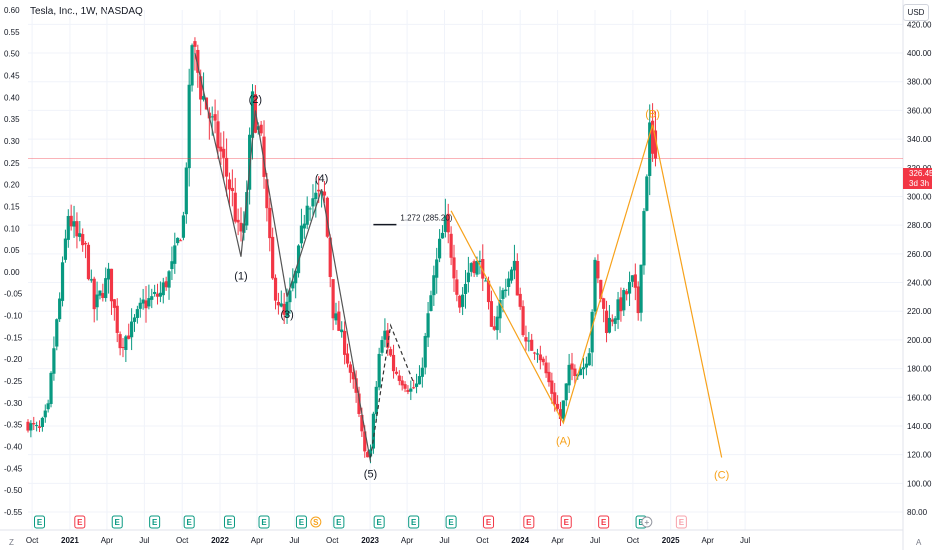  What do you see at coordinates (370, 540) in the screenshot?
I see `time-axis-tick-label: 2023` at bounding box center [370, 540].